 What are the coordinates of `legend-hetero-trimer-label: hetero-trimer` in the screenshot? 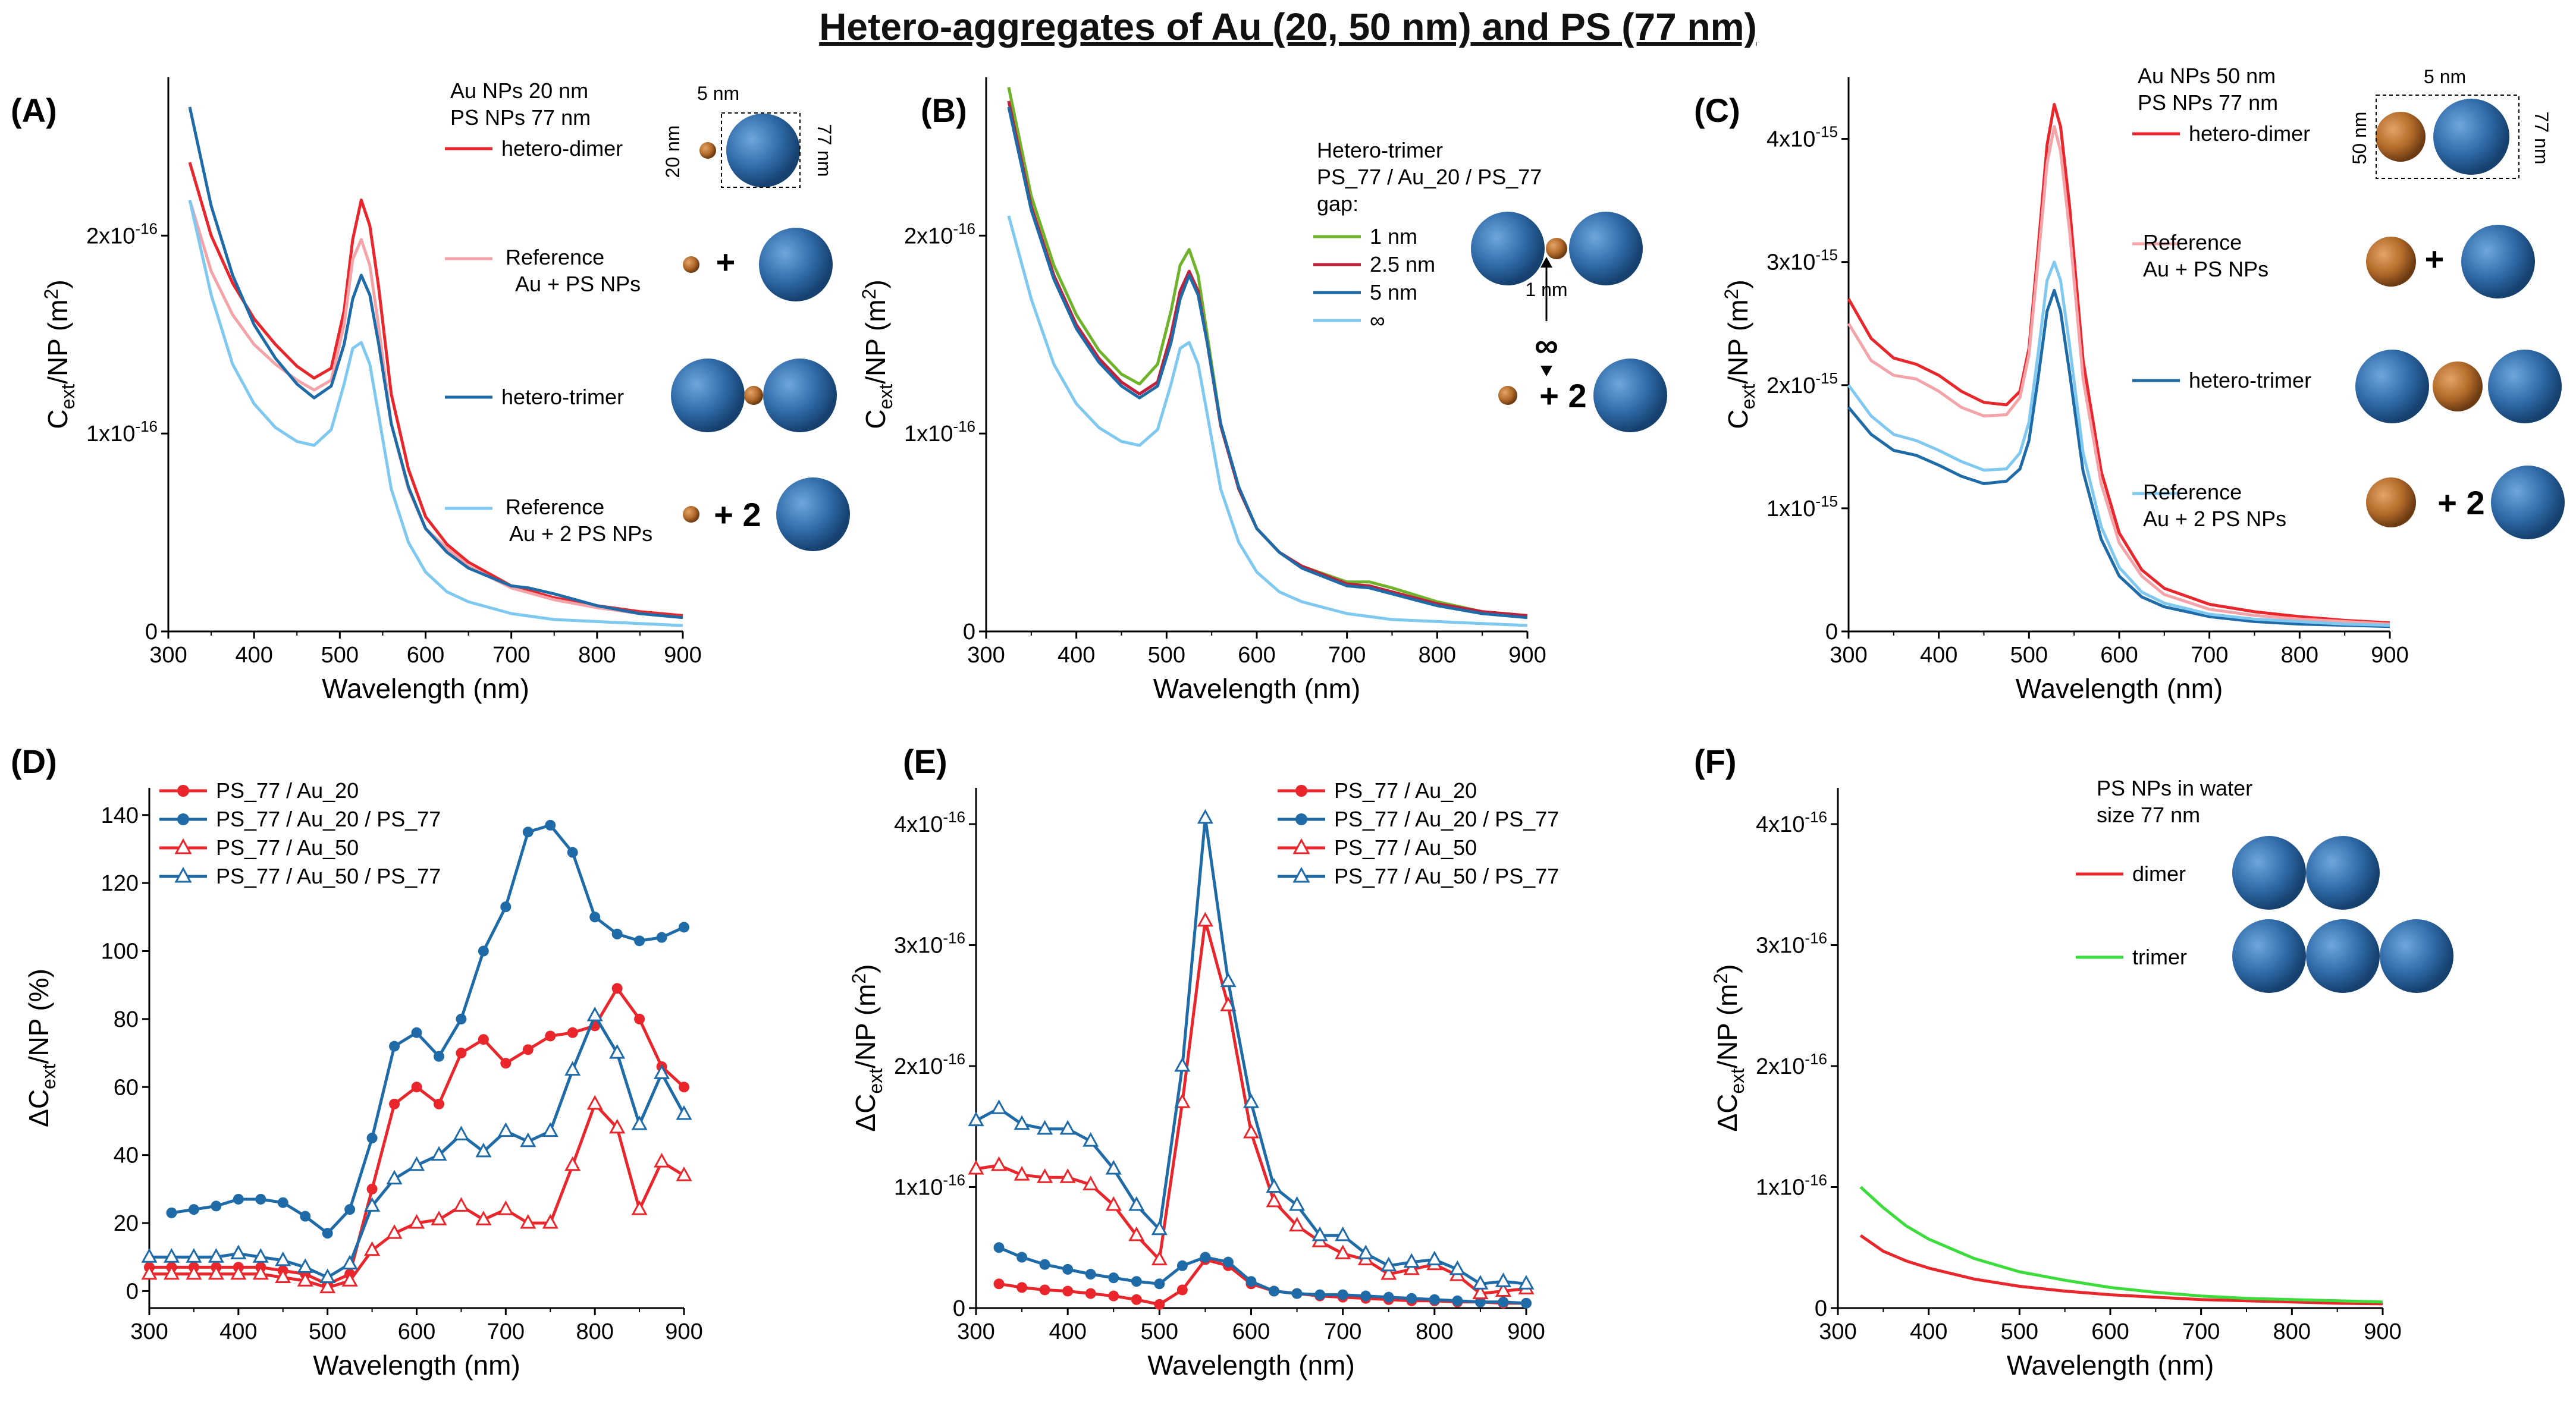 It's located at (562, 397).